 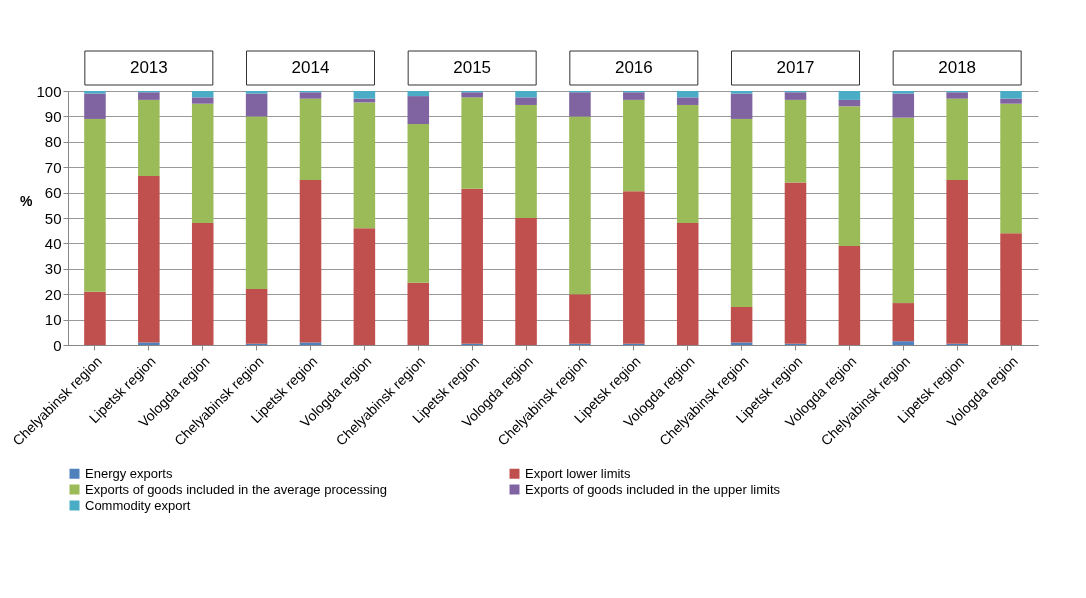 I want to click on y-tick-label: 10, so click(x=53, y=320).